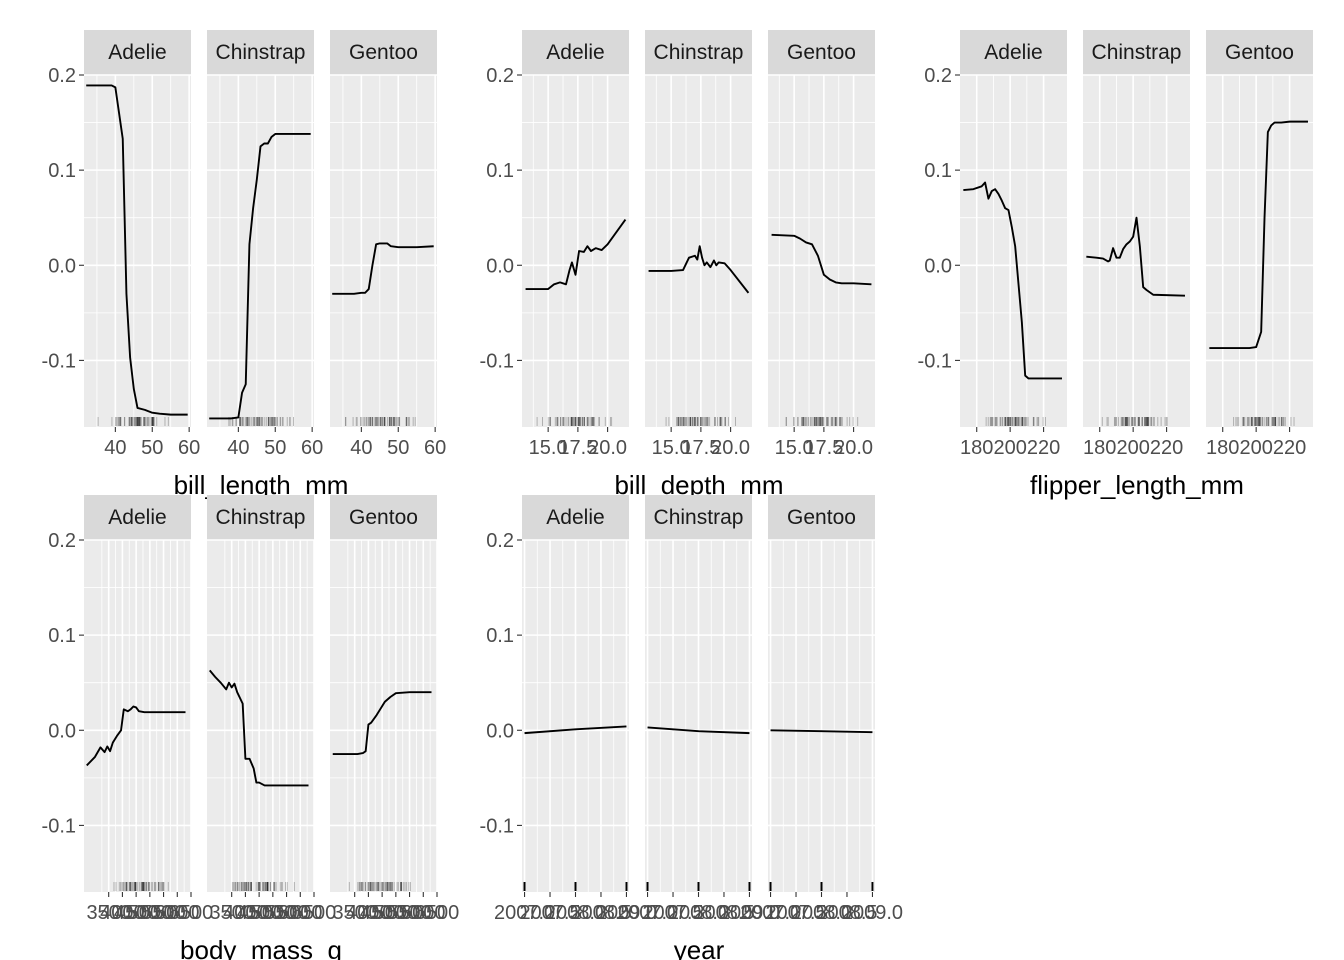 The image size is (1344, 960). Describe the element at coordinates (152, 448) in the screenshot. I see `x-tick-label: 50` at that location.